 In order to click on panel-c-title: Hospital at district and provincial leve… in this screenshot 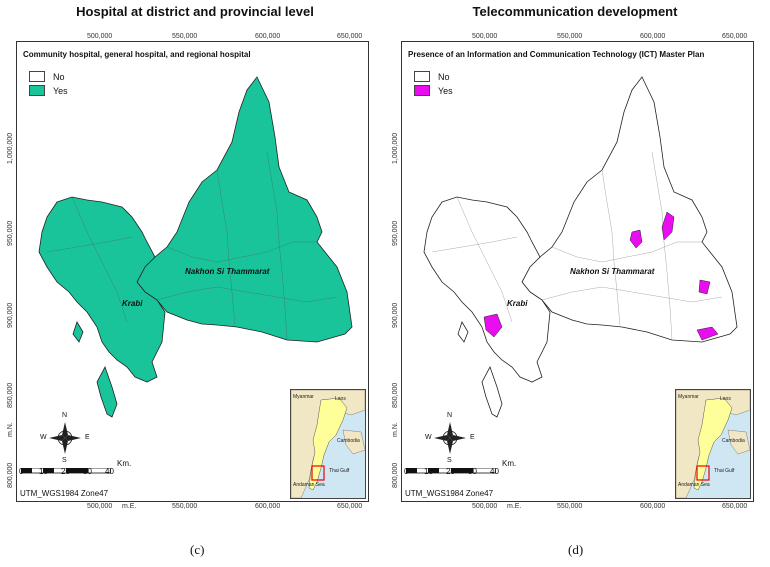, I will do `click(195, 11)`.